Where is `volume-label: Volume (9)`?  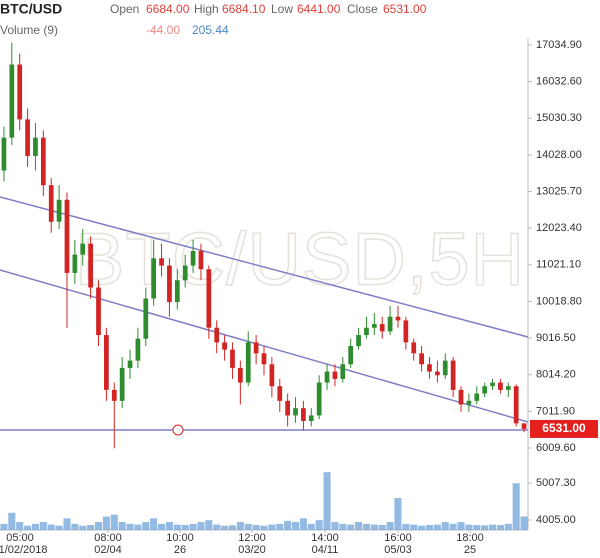 volume-label: Volume (9) is located at coordinates (29, 30).